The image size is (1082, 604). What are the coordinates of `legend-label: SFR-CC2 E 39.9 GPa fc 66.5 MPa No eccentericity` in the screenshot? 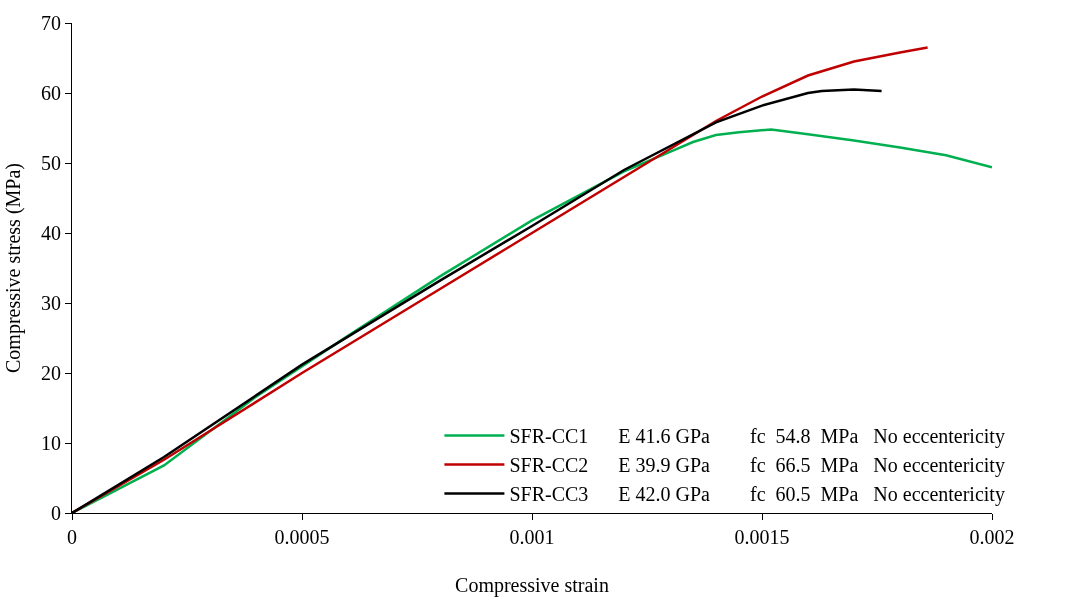 It's located at (757, 466).